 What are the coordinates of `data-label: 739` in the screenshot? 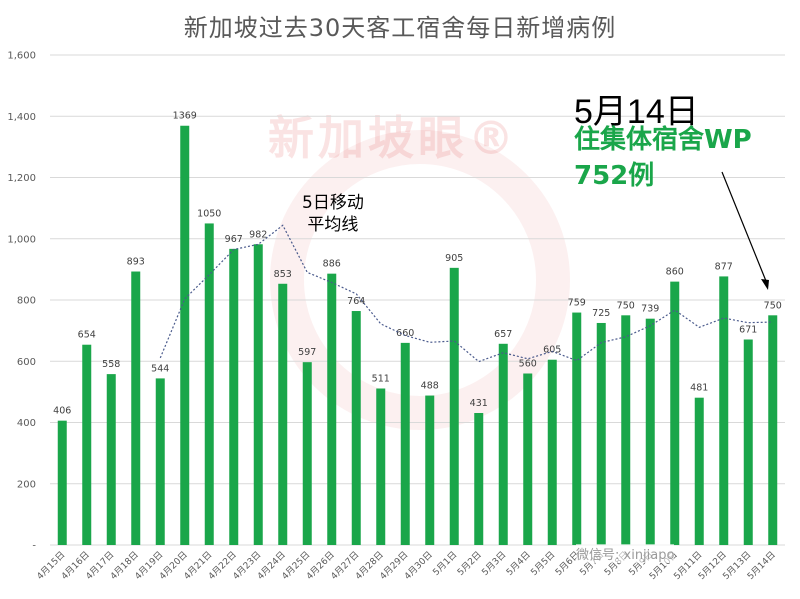 It's located at (650, 309).